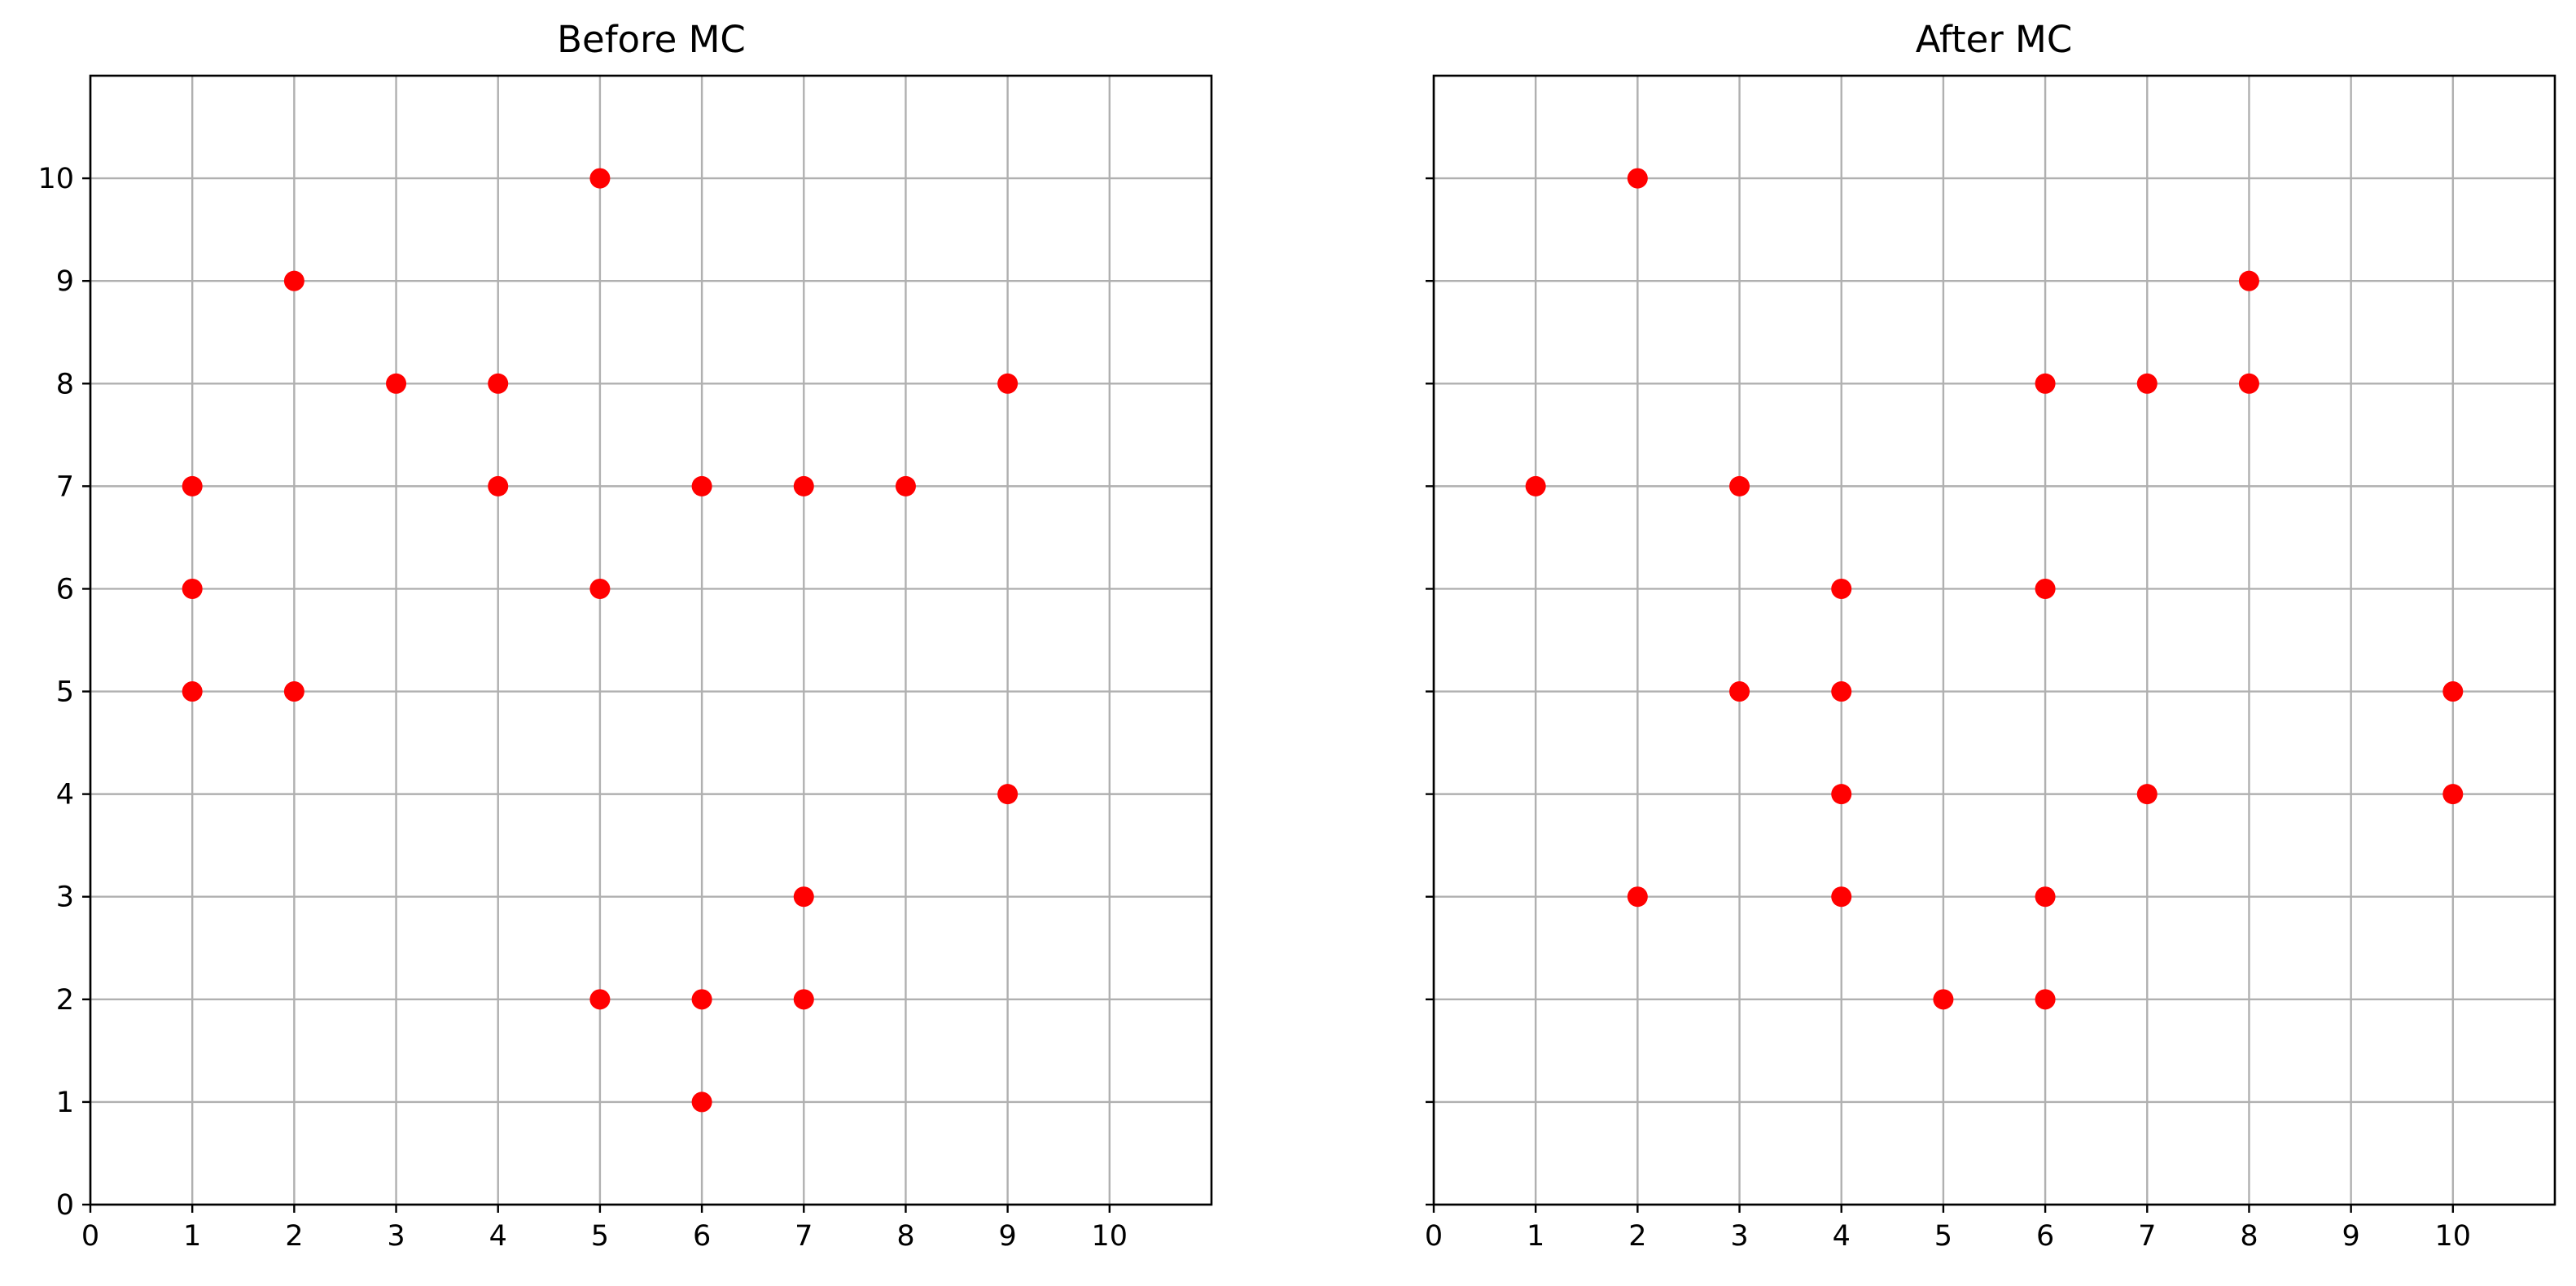 The image size is (2576, 1286). Describe the element at coordinates (1430, 691) in the screenshot. I see `y-ticks` at that location.